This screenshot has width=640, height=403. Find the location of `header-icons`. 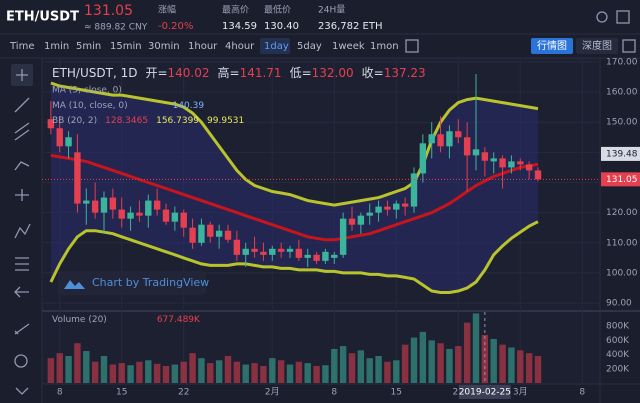

header-icons is located at coordinates (520, 31).